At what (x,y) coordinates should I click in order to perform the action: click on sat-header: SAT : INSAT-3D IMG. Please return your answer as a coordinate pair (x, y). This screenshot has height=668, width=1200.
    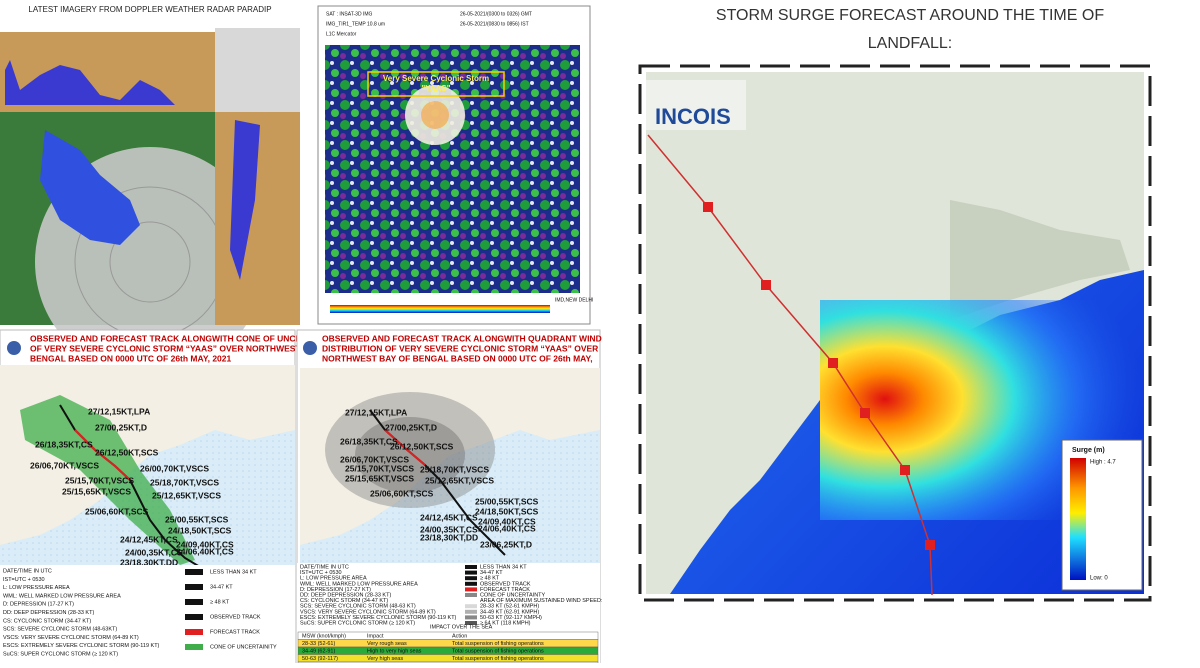
    Looking at the image, I should click on (349, 14).